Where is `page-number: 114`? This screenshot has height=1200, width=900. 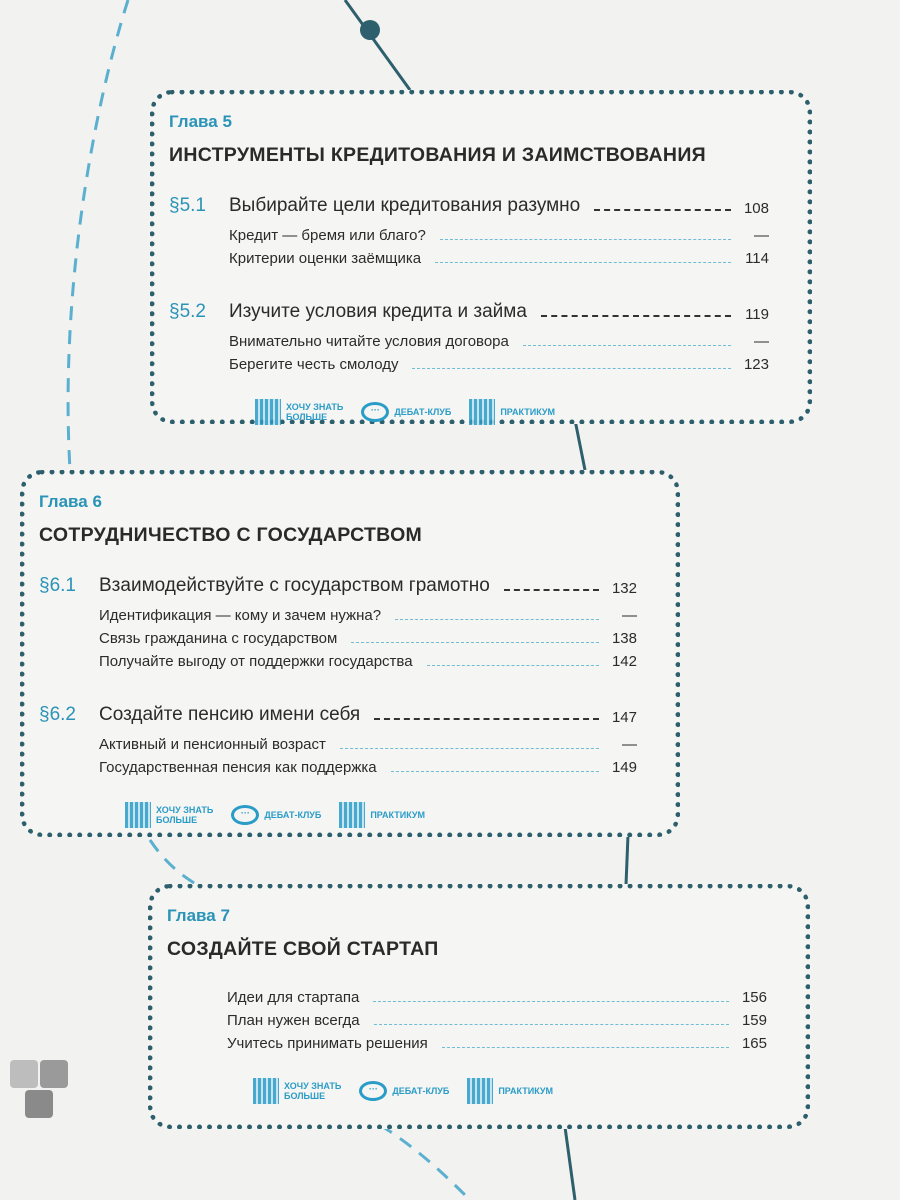 page-number: 114 is located at coordinates (757, 258).